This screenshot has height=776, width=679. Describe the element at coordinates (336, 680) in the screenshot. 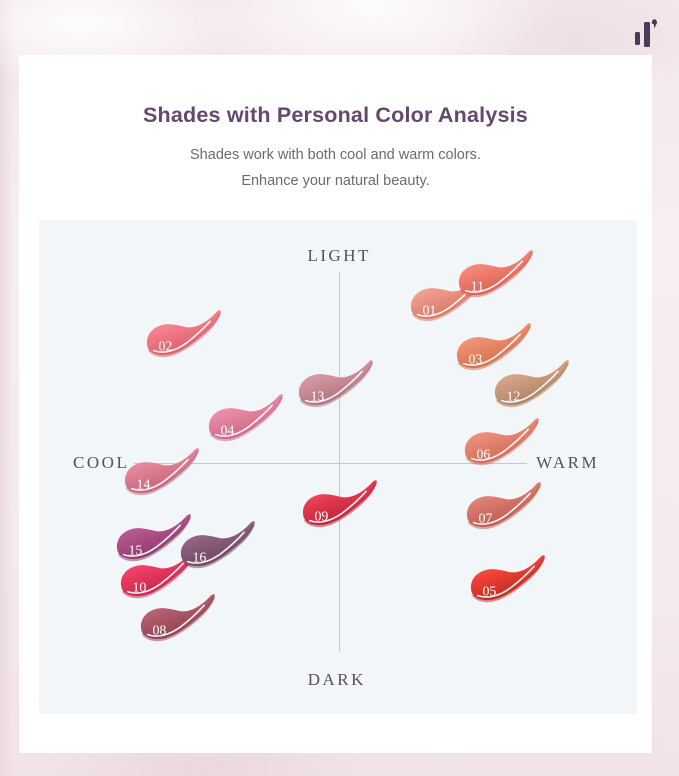

I see `axis-label-dark: DARK` at that location.